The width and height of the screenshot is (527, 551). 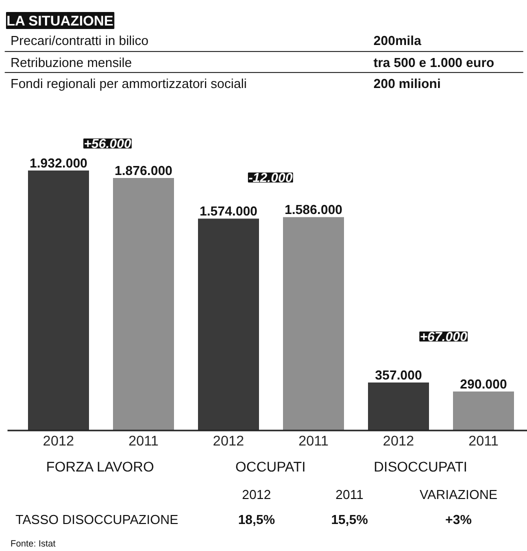 I want to click on data-label: 1.574.000, so click(x=229, y=211).